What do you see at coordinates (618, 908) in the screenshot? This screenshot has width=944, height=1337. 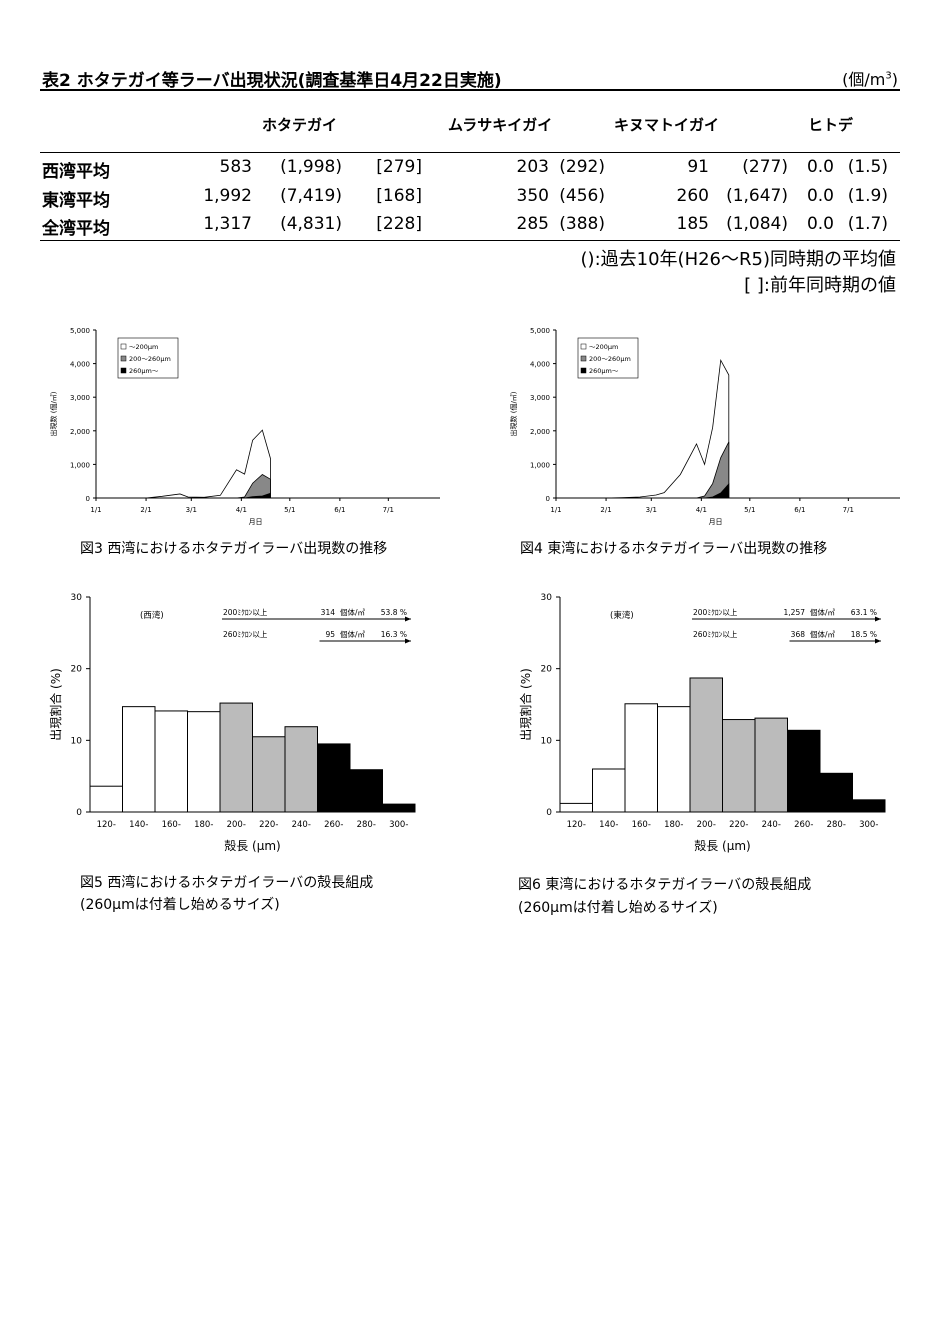 I see `fig6-caption-note: (260μmは付着し始めるサイズ)` at bounding box center [618, 908].